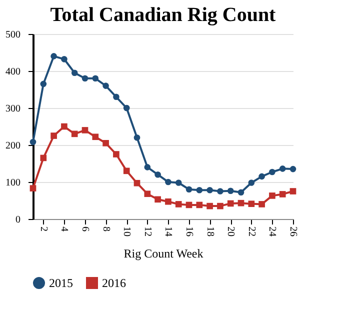 The height and width of the screenshot is (321, 341). Describe the element at coordinates (147, 231) in the screenshot. I see `x-tick-label: 12` at that location.